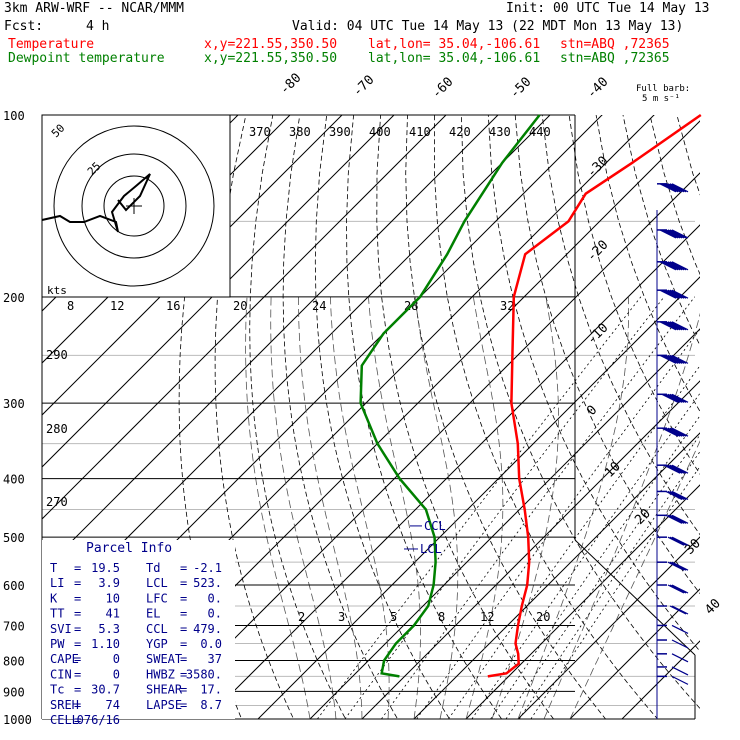  I want to click on parcel-key: HWBZ, so click(160, 674).